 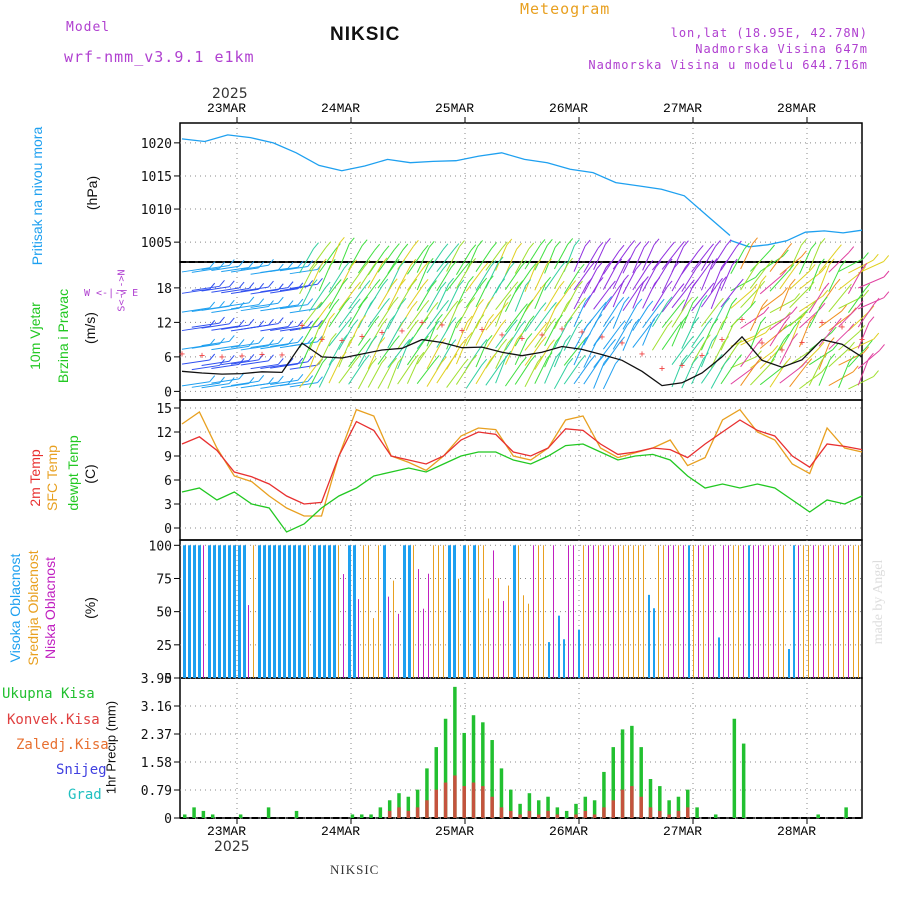 I want to click on precip-legend-freezing: Zaledj.Kisa, so click(x=62, y=745).